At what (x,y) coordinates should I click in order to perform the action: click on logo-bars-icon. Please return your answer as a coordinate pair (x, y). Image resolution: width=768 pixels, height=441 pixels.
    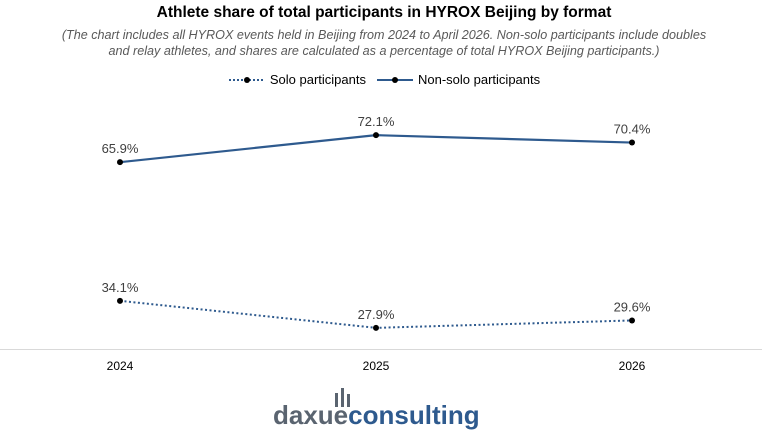
    Looking at the image, I should click on (342, 397).